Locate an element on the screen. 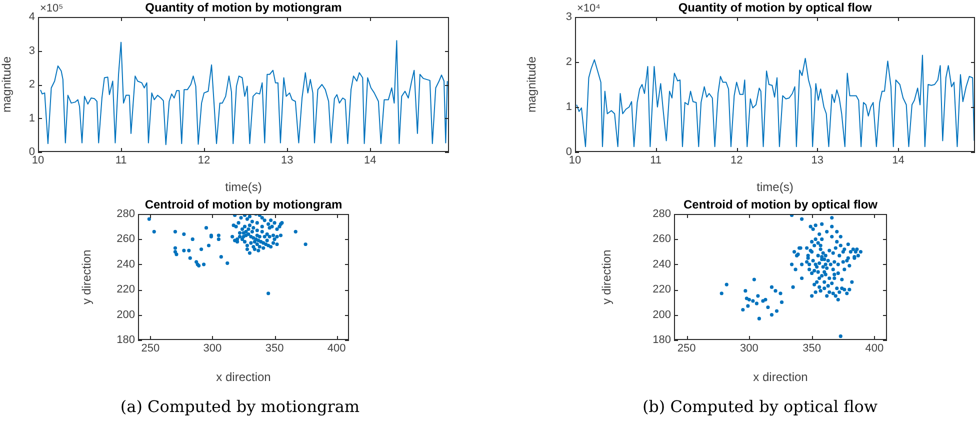 The width and height of the screenshot is (979, 435). text: ×10⁵ is located at coordinates (52, 8).